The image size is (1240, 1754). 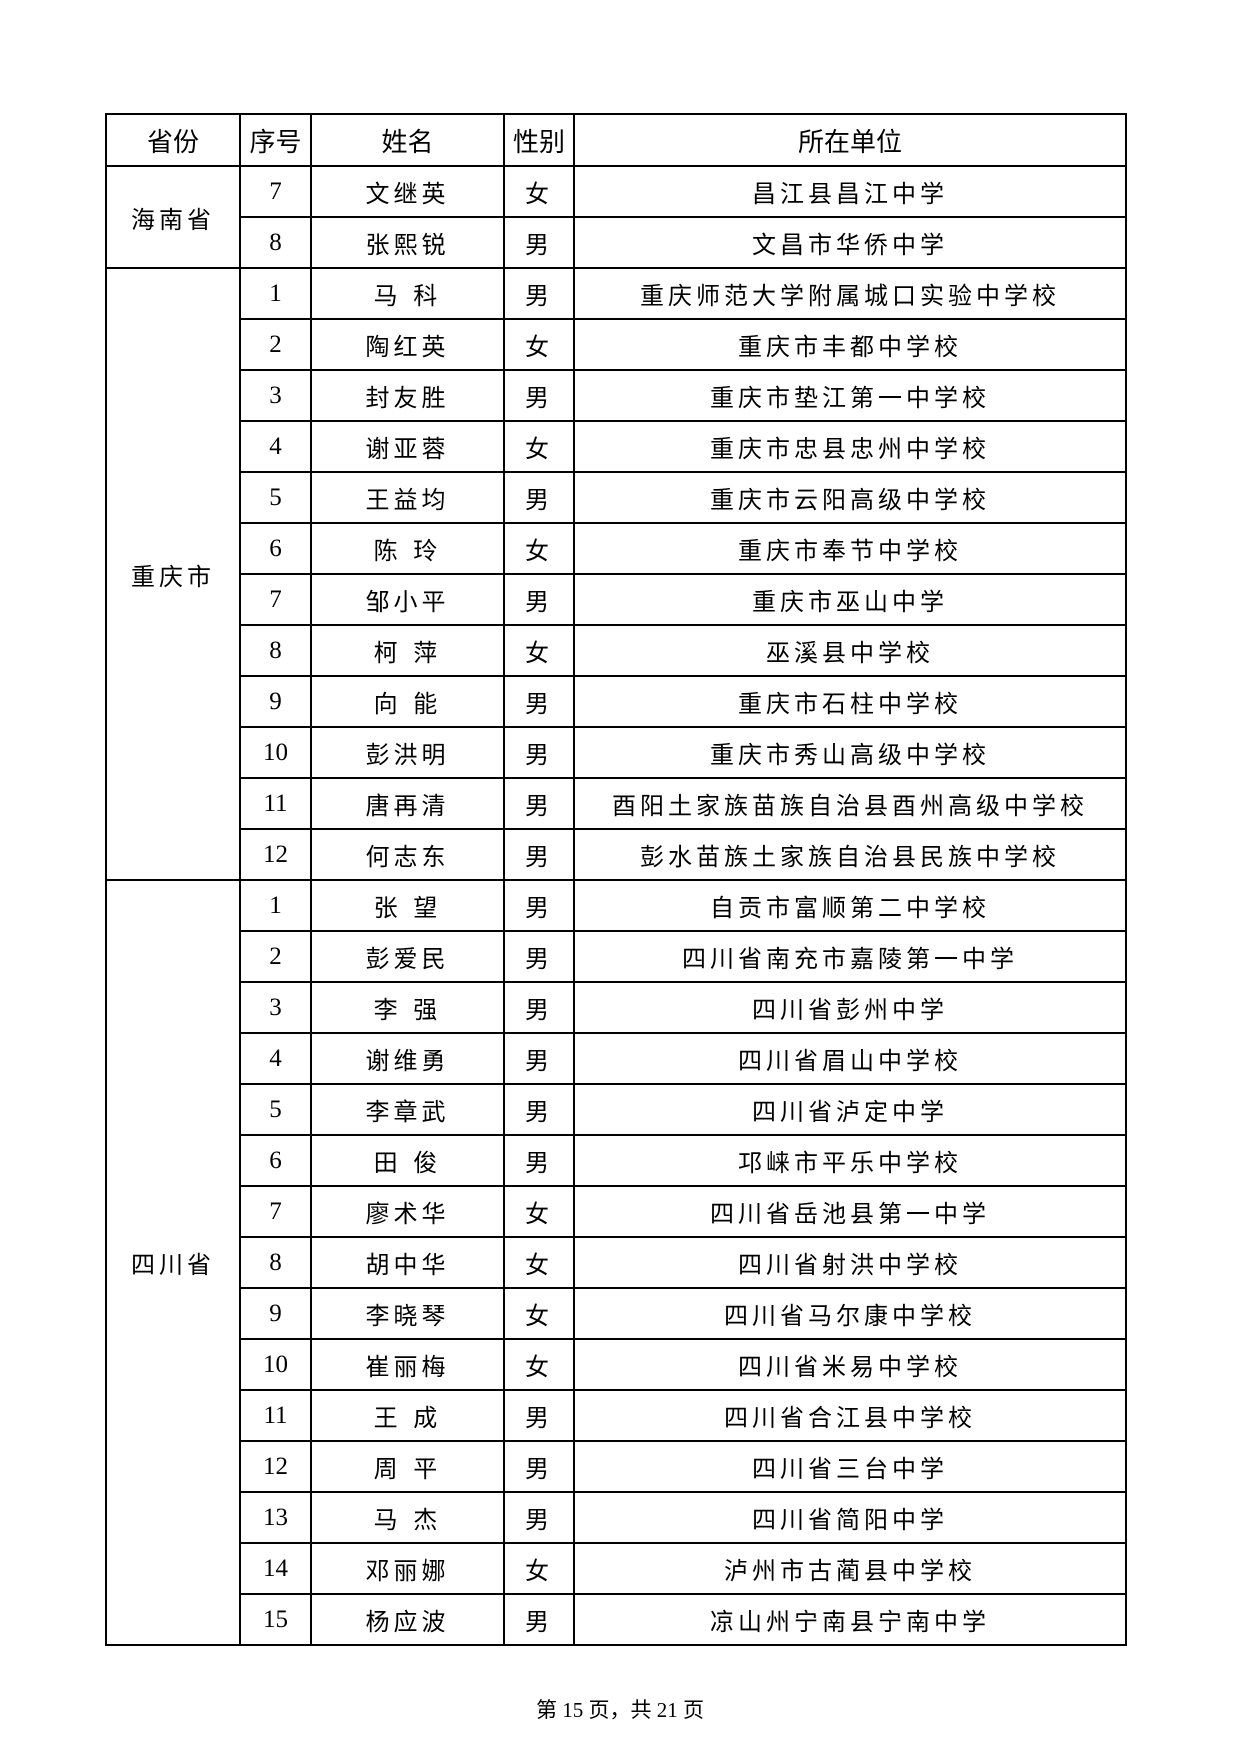 I want to click on table-row: 10 崔丽梅女四川省米易中学校, so click(x=616, y=1364).